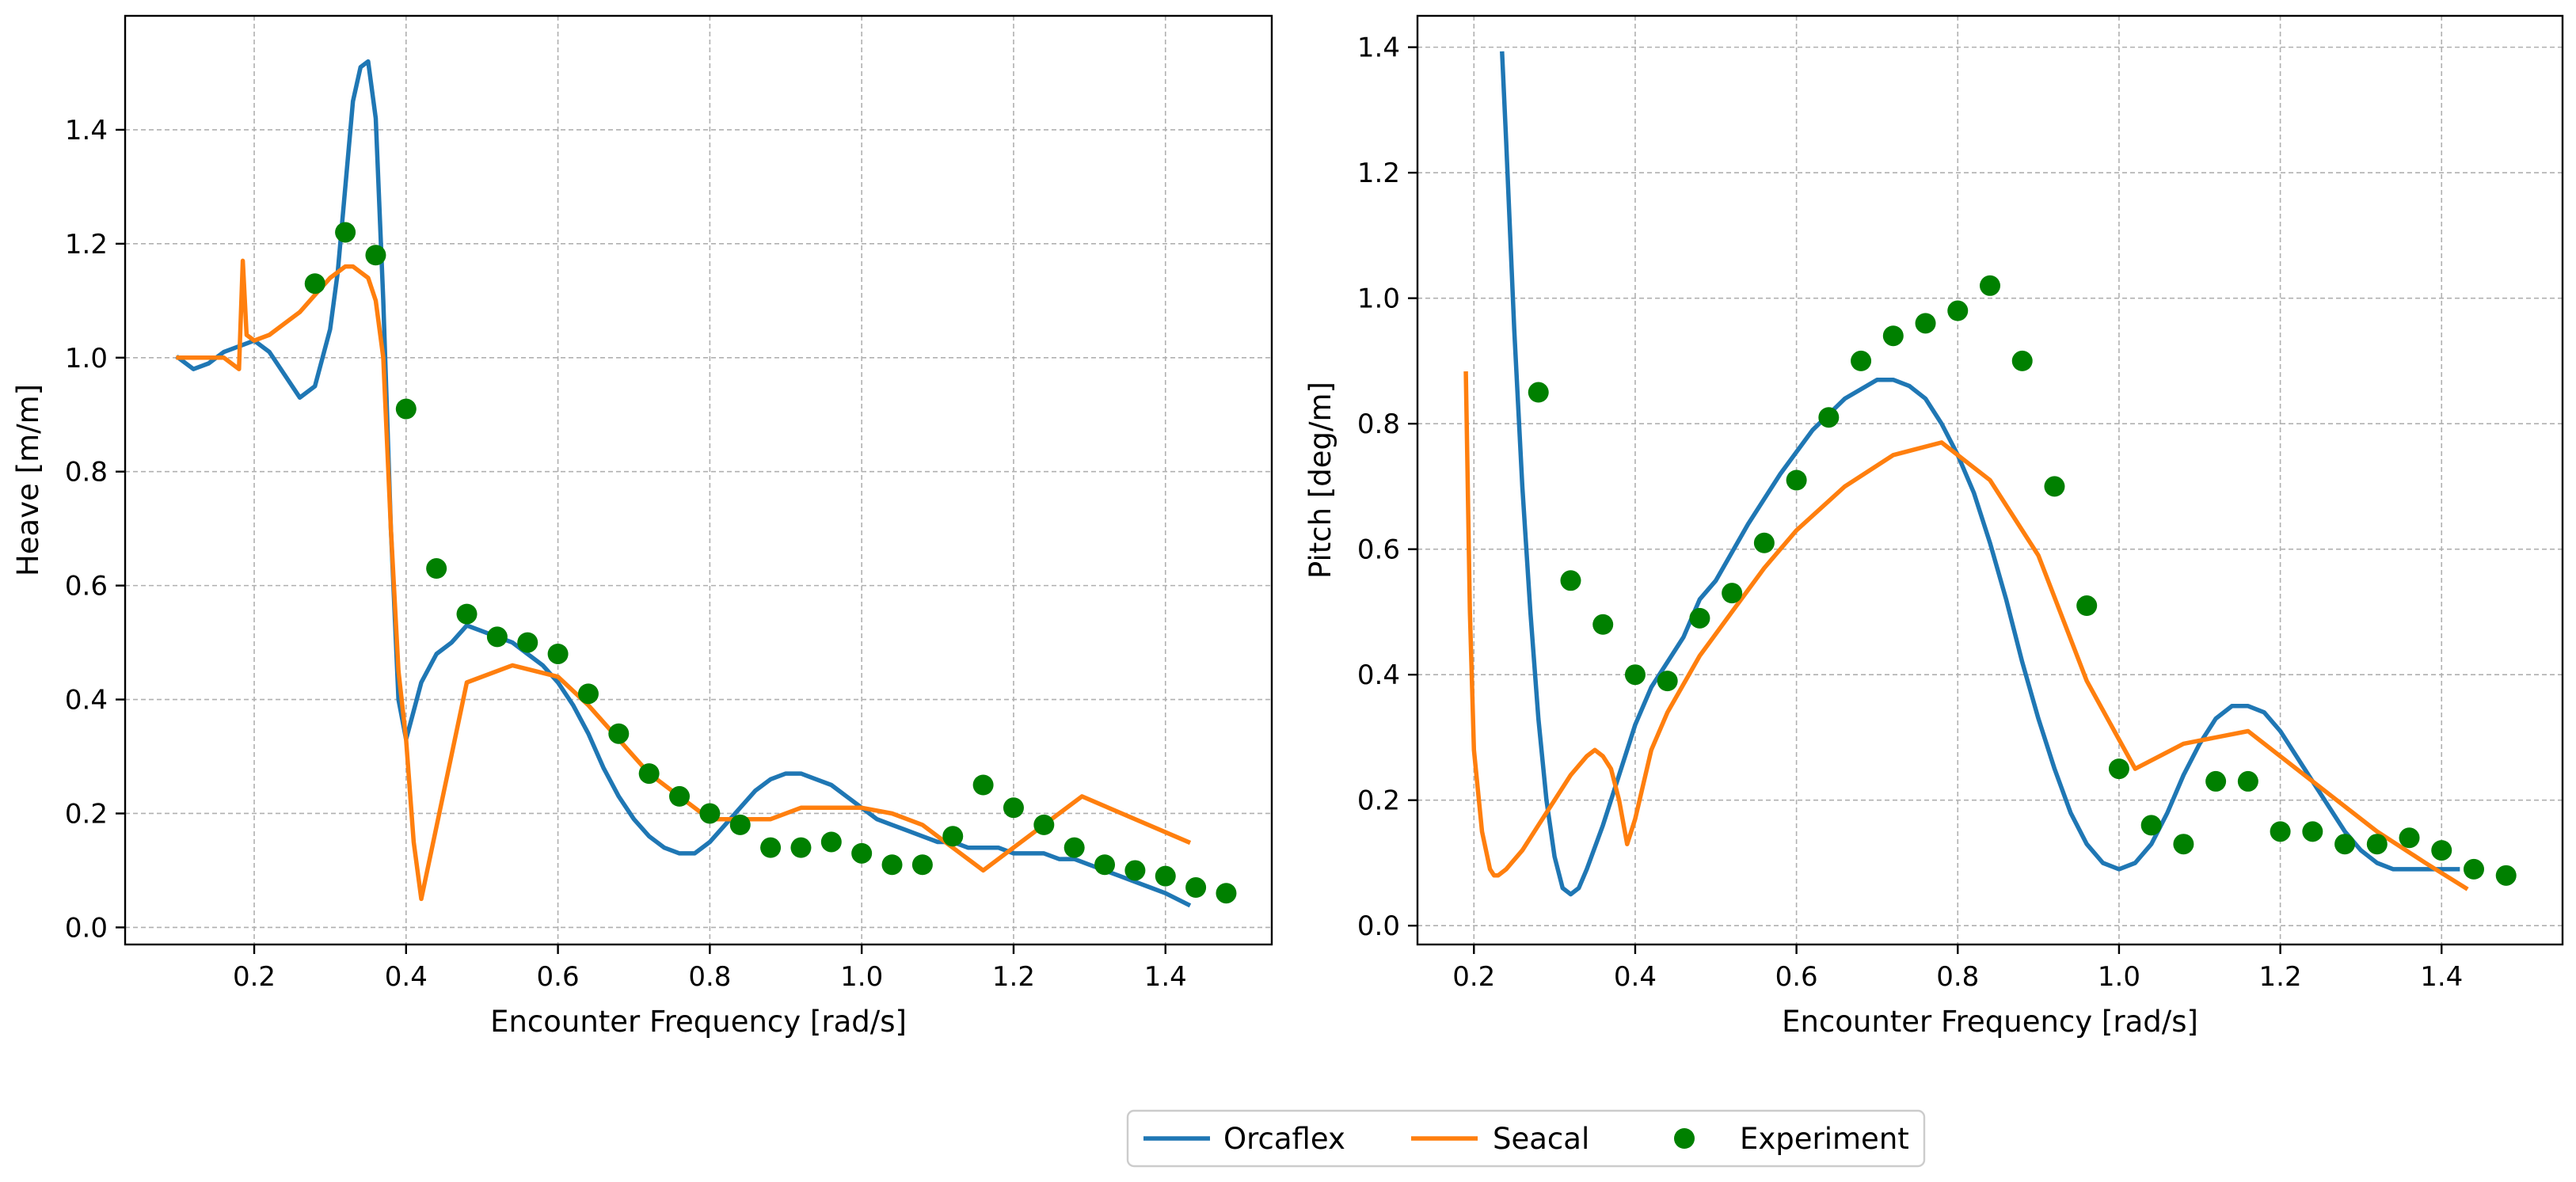 This screenshot has width=2576, height=1182. What do you see at coordinates (1378, 926) in the screenshot?
I see `pitch-y-tick-label: 0.0` at bounding box center [1378, 926].